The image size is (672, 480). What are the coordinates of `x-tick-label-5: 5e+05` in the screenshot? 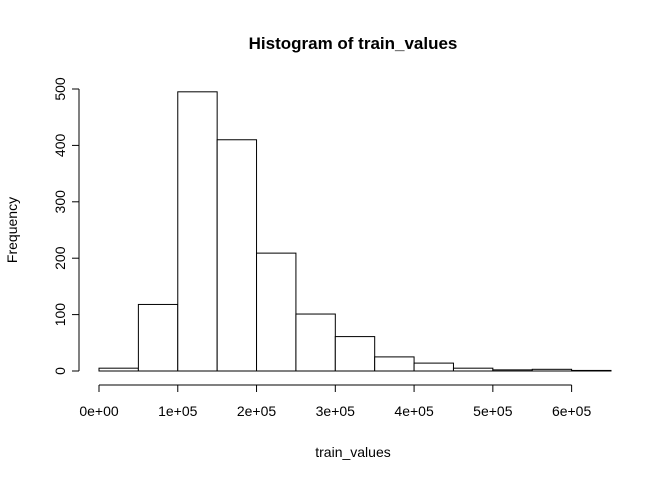 It's located at (493, 411).